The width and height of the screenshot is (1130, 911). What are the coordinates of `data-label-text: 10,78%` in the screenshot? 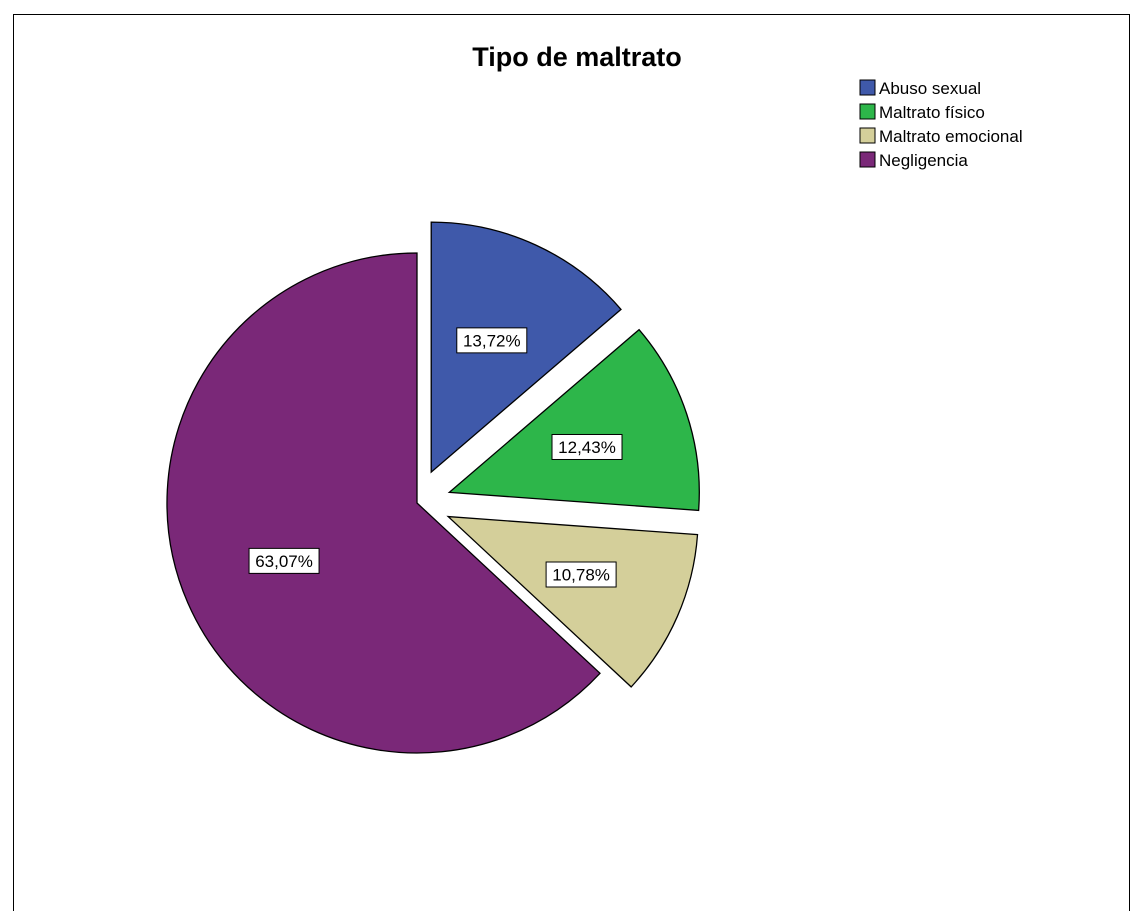 It's located at (581, 575).